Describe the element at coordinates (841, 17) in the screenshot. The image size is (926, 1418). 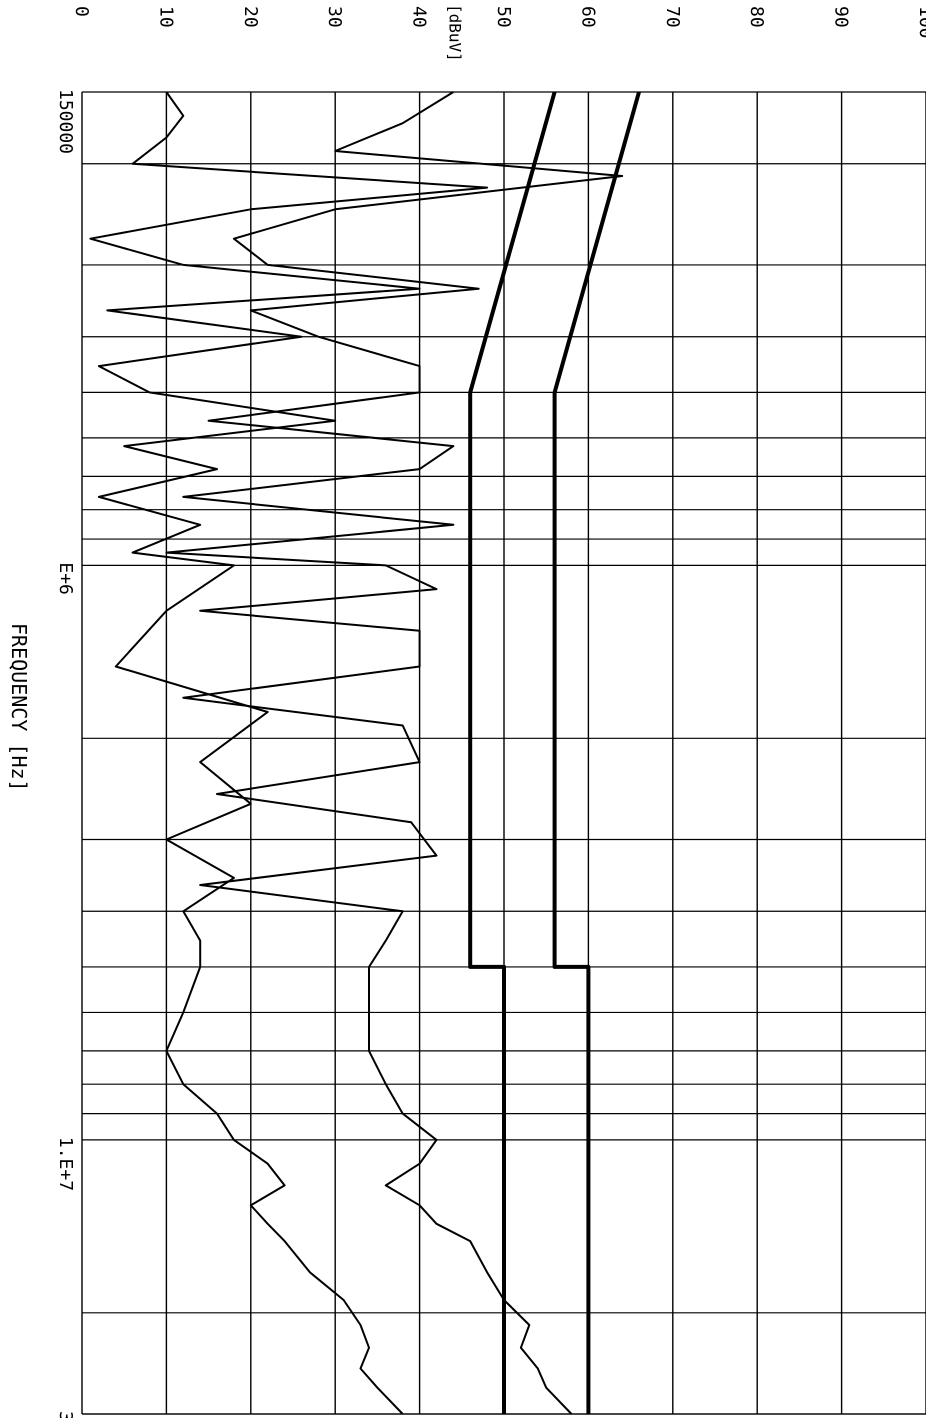
I see `db-tick-label: 90` at that location.